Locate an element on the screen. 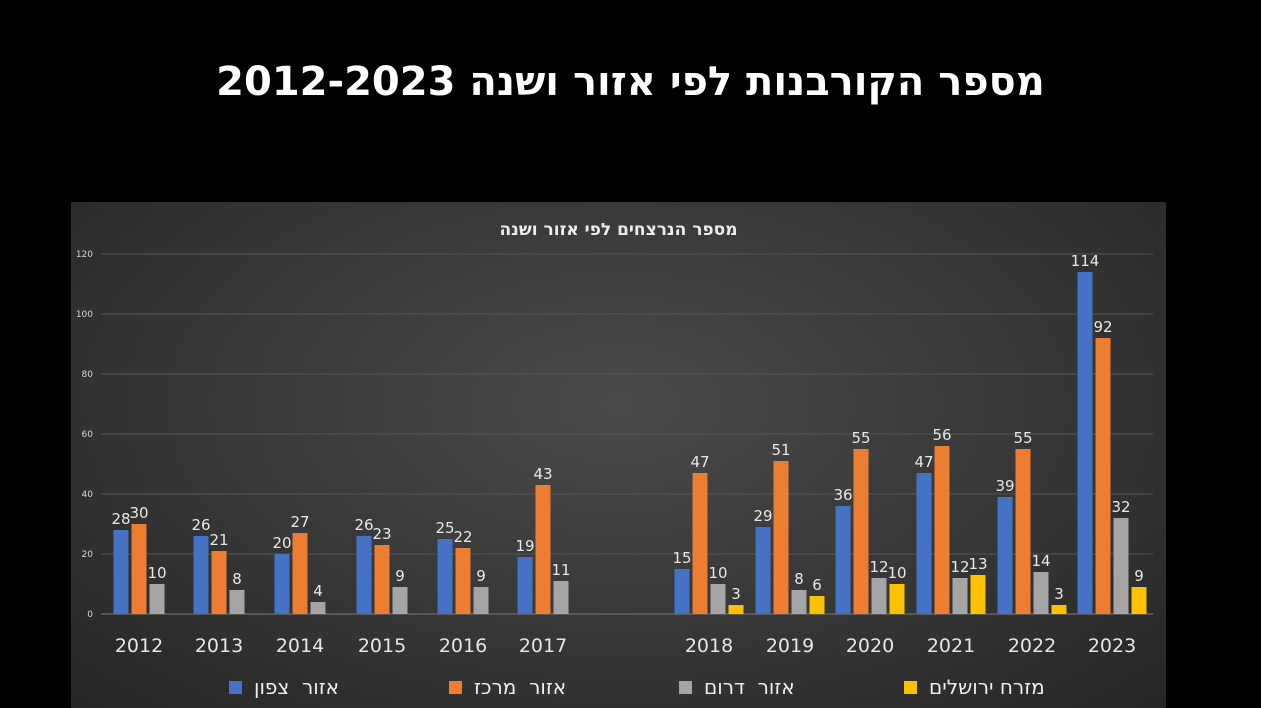  bar-2018-series3 is located at coordinates (736, 609).